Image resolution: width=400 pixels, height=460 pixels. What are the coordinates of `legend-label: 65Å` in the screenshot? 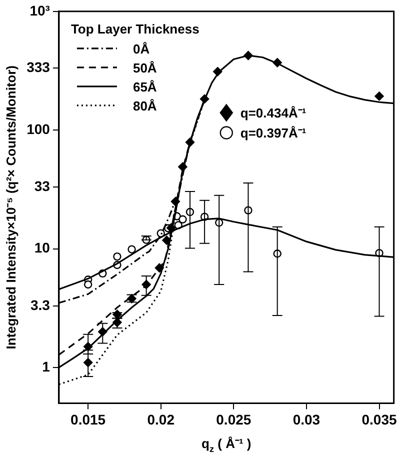 It's located at (145, 86).